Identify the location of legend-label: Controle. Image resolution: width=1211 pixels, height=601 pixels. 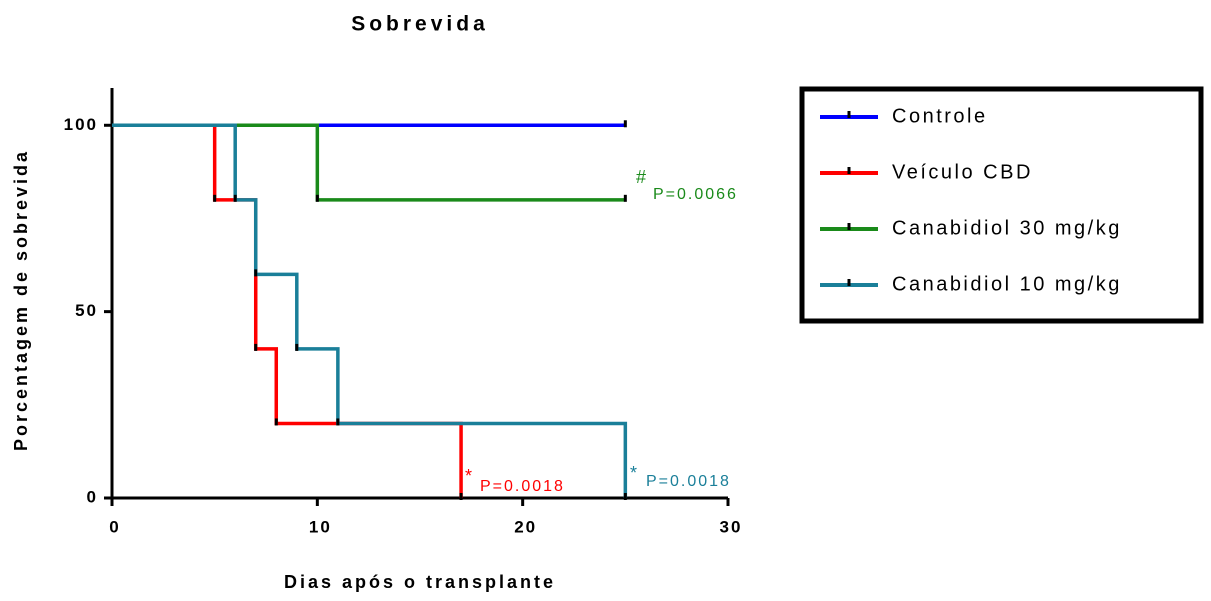
(940, 116).